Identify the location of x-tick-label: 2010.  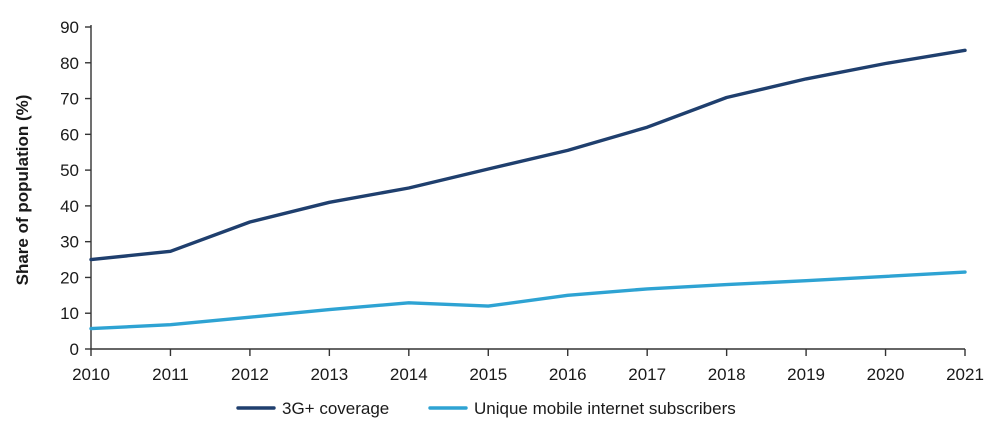
(91, 374).